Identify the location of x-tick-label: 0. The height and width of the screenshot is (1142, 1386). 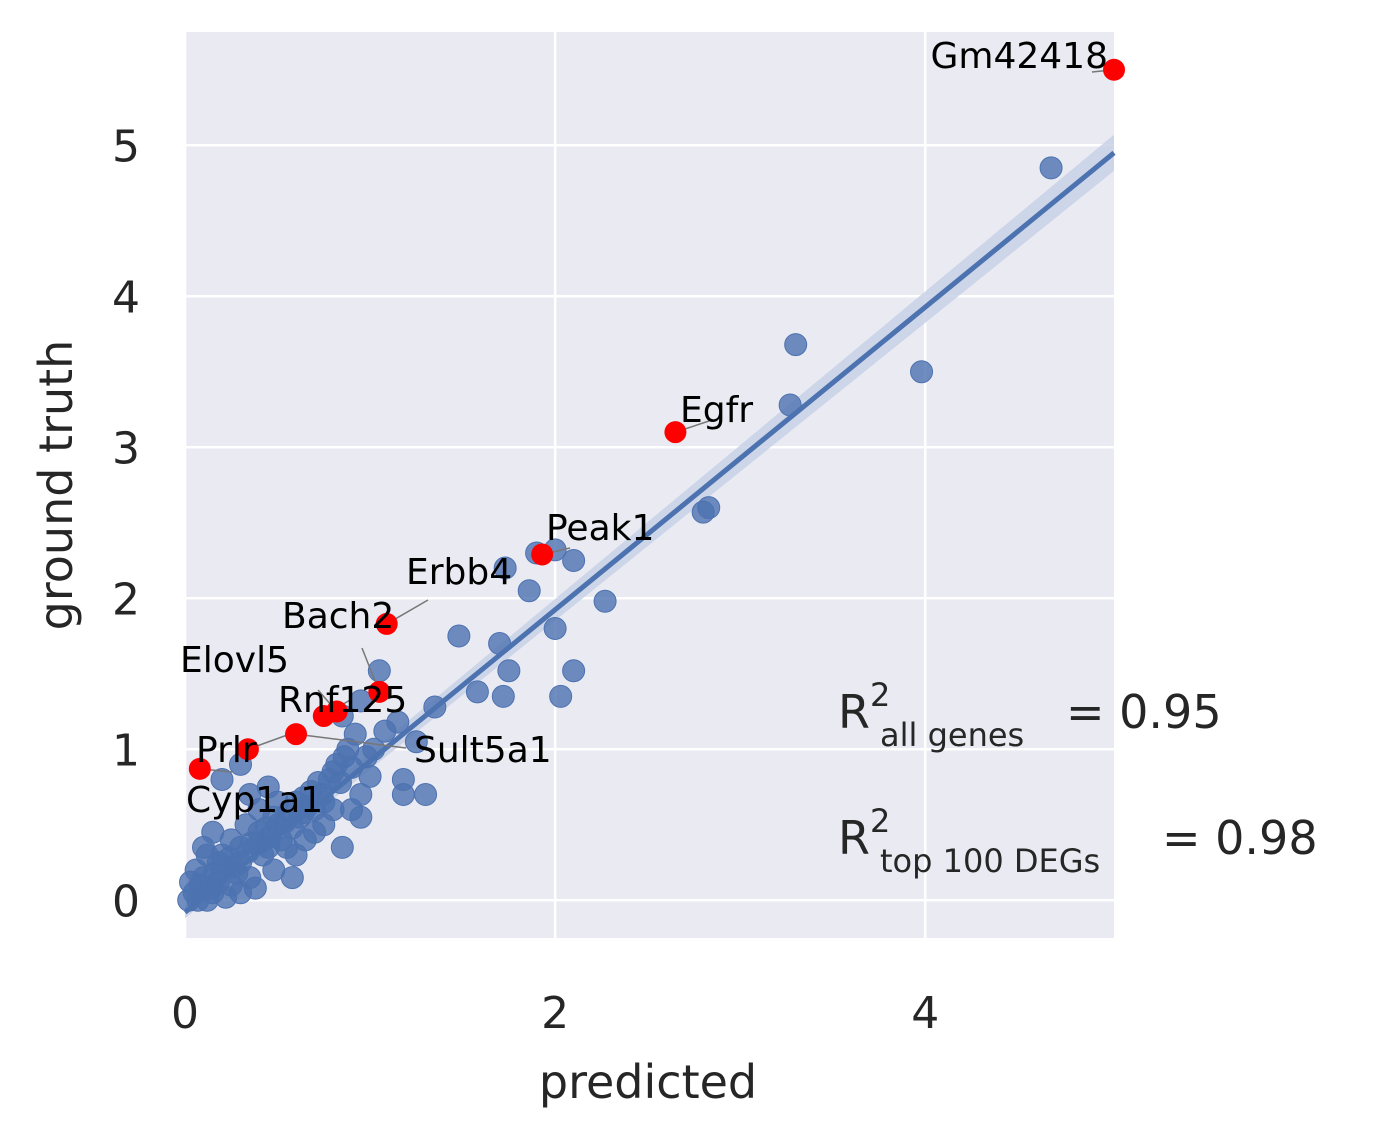
(185, 1013).